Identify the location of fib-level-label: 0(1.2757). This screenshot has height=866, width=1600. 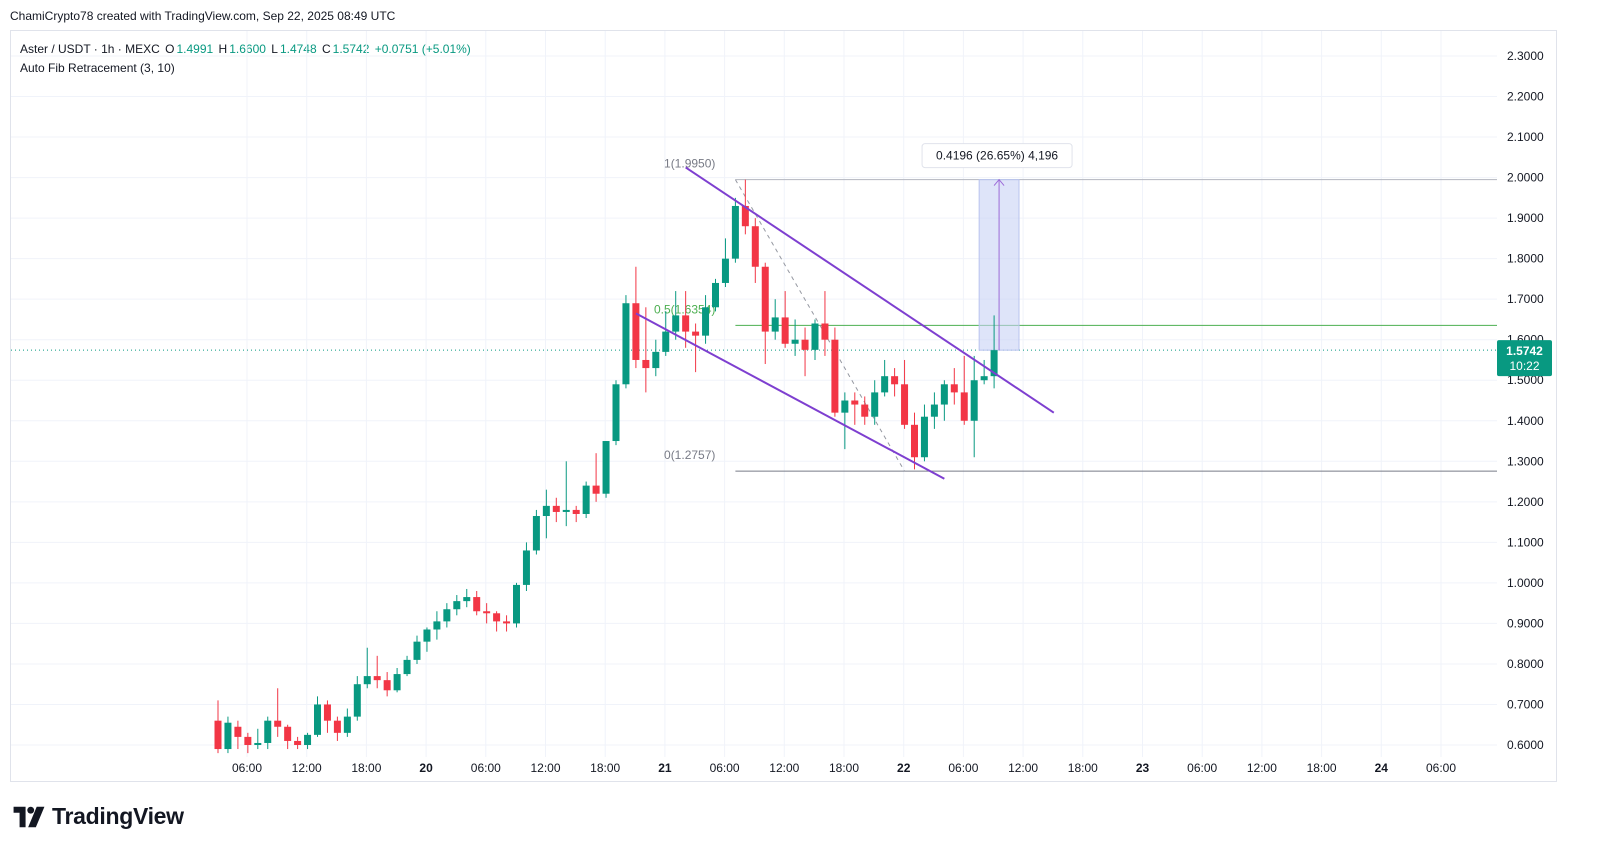
(689, 455).